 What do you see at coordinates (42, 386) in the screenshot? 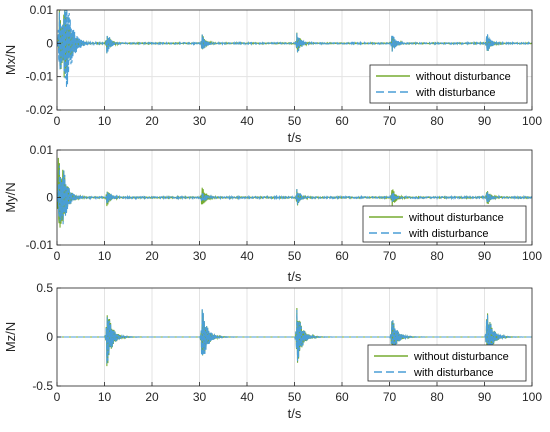
I see `y-tick-label: -0.5` at bounding box center [42, 386].